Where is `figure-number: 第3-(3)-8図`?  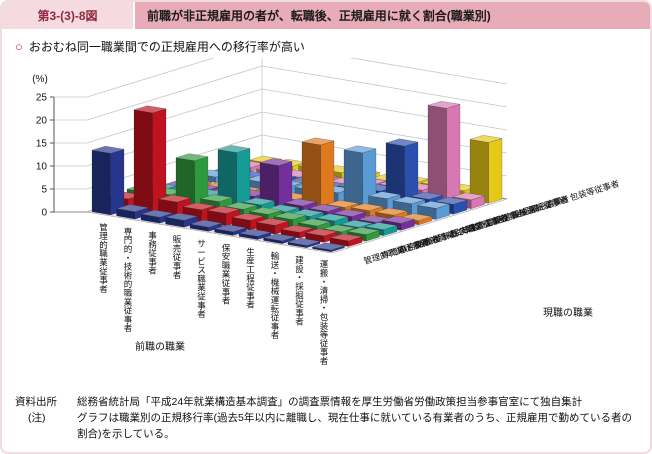 figure-number: 第3-(3)-8図 is located at coordinates (68, 15).